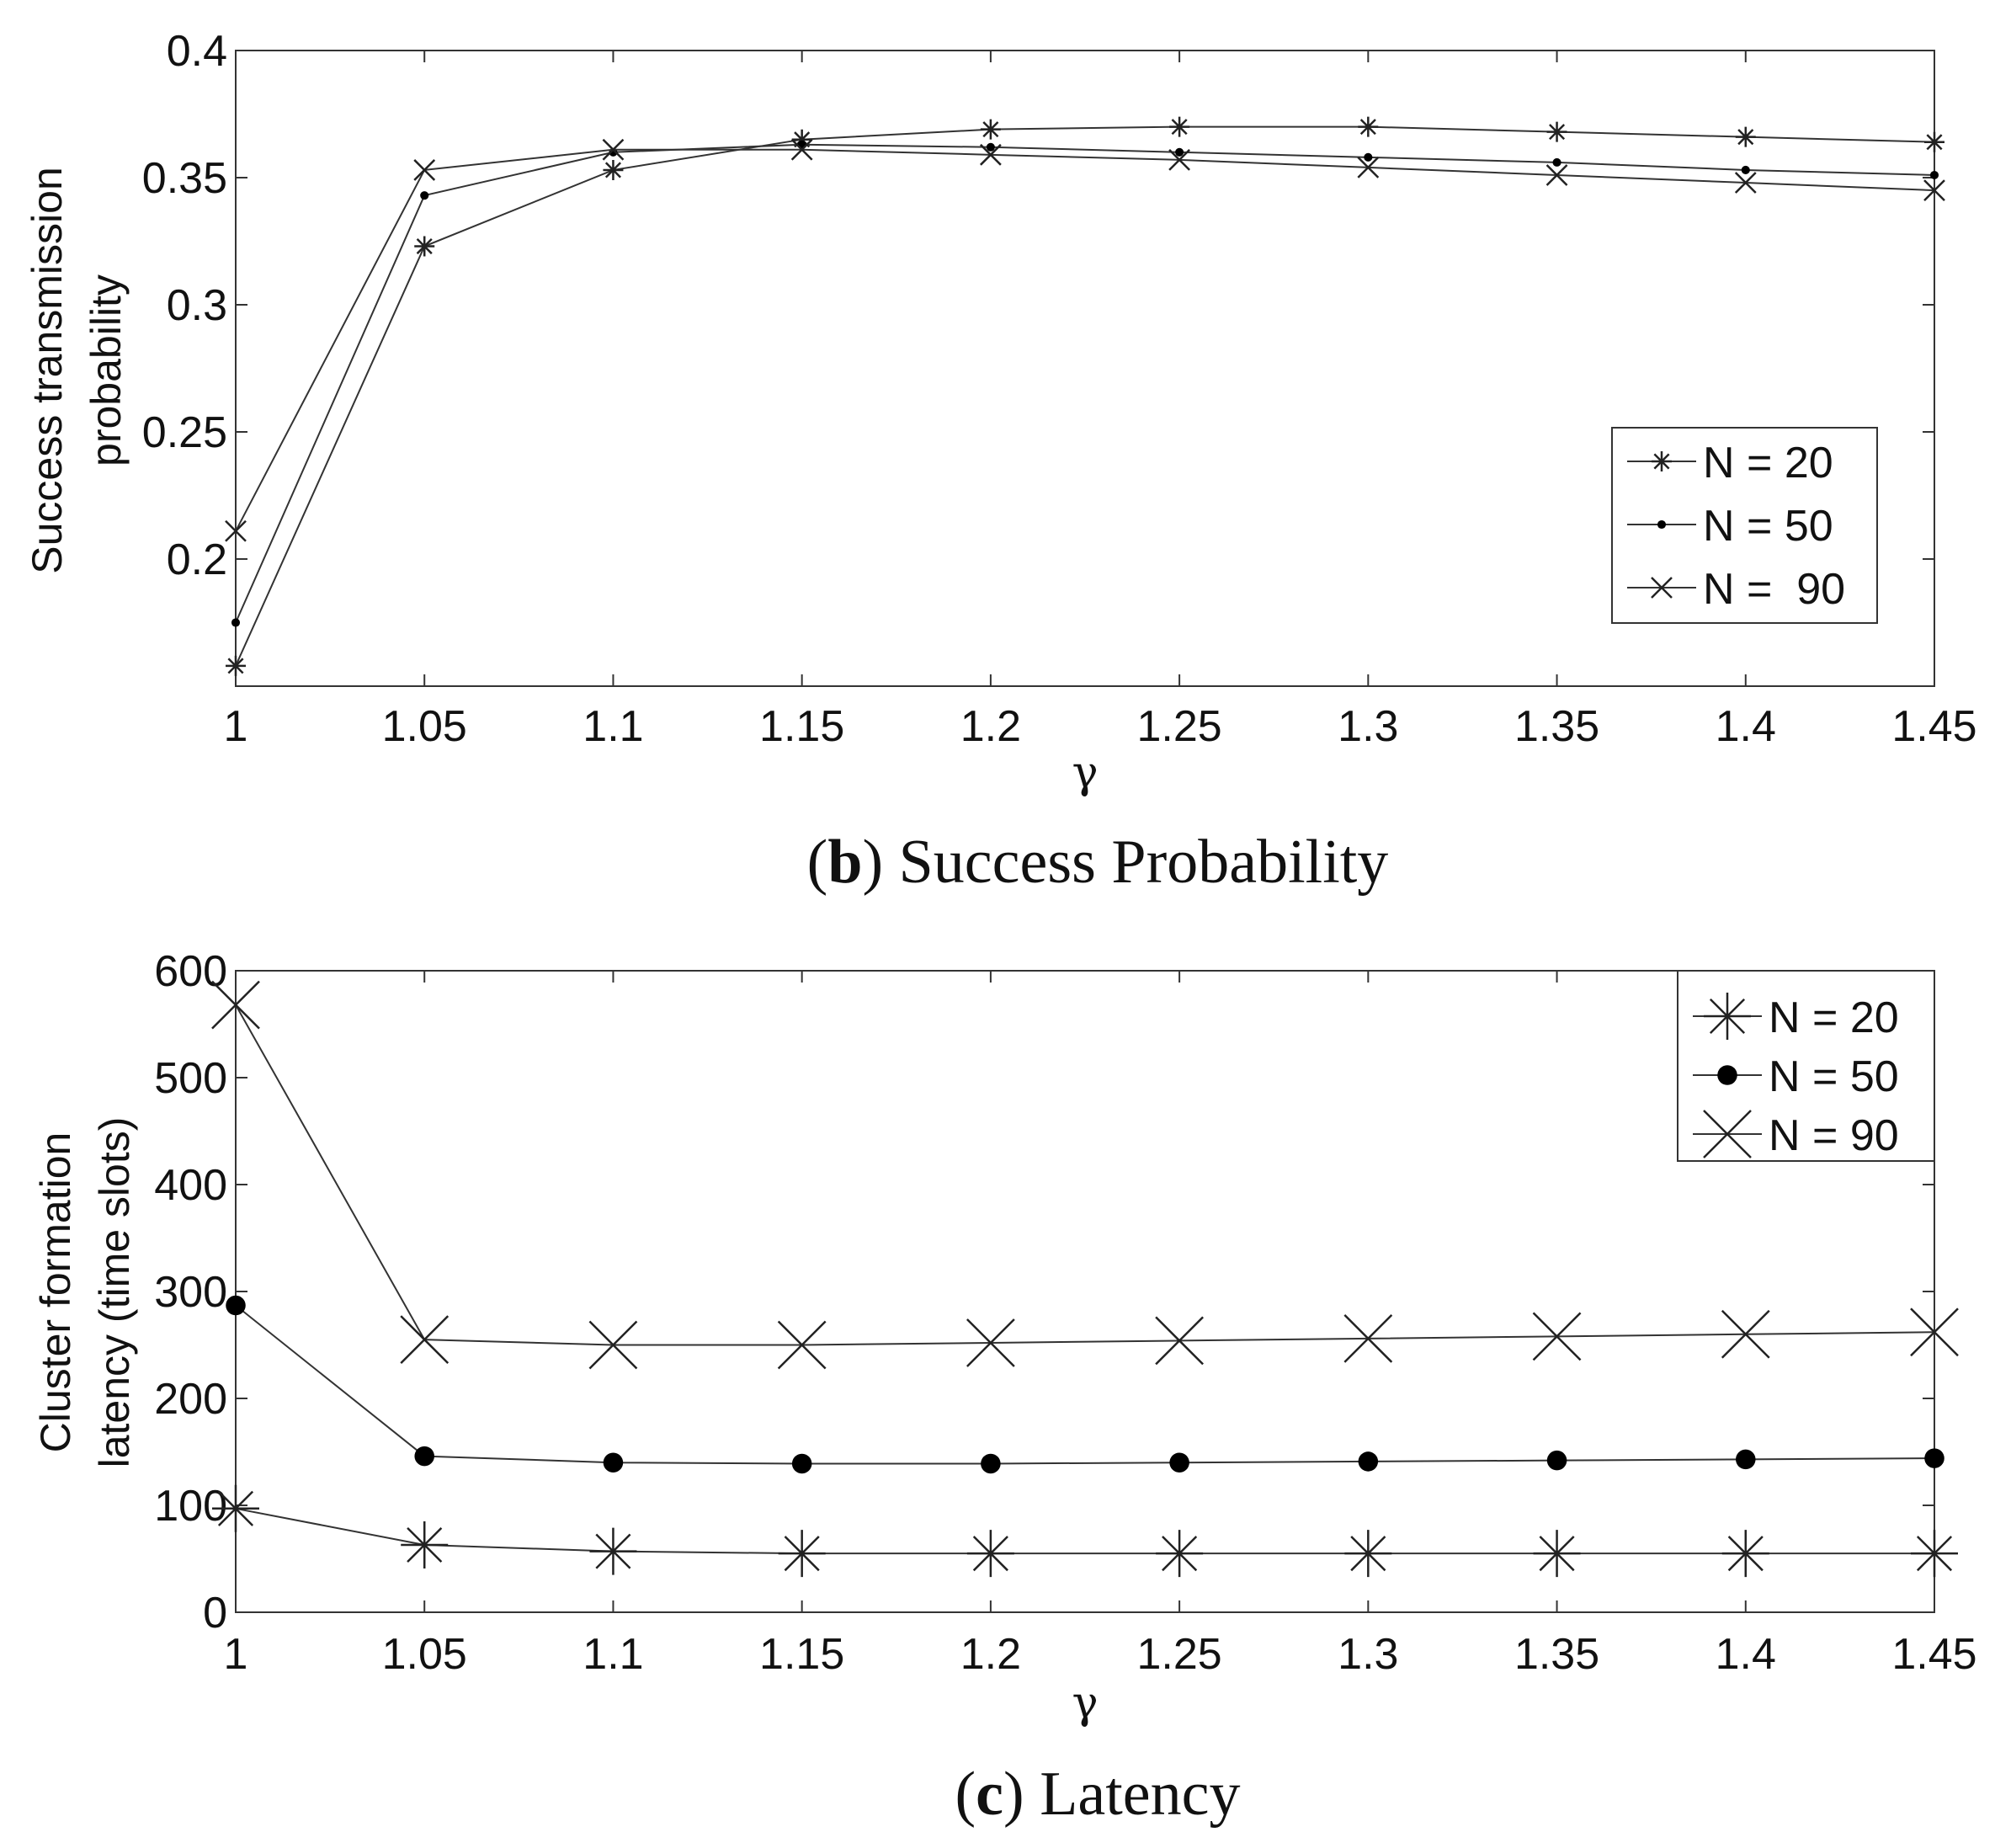 This screenshot has width=1995, height=1848. What do you see at coordinates (197, 52) in the screenshot?
I see `y-tick-label: 0.4` at bounding box center [197, 52].